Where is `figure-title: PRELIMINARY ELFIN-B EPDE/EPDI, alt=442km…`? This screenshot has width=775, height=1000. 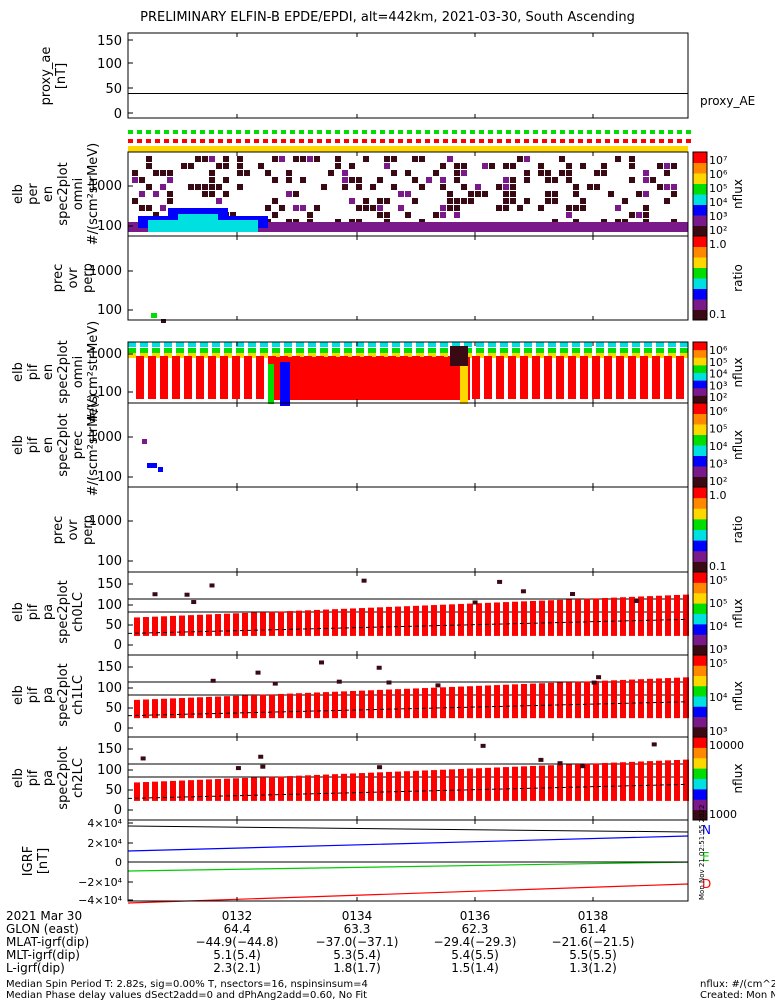 figure-title: PRELIMINARY ELFIN-B EPDE/EPDI, alt=442km… is located at coordinates (387, 17).